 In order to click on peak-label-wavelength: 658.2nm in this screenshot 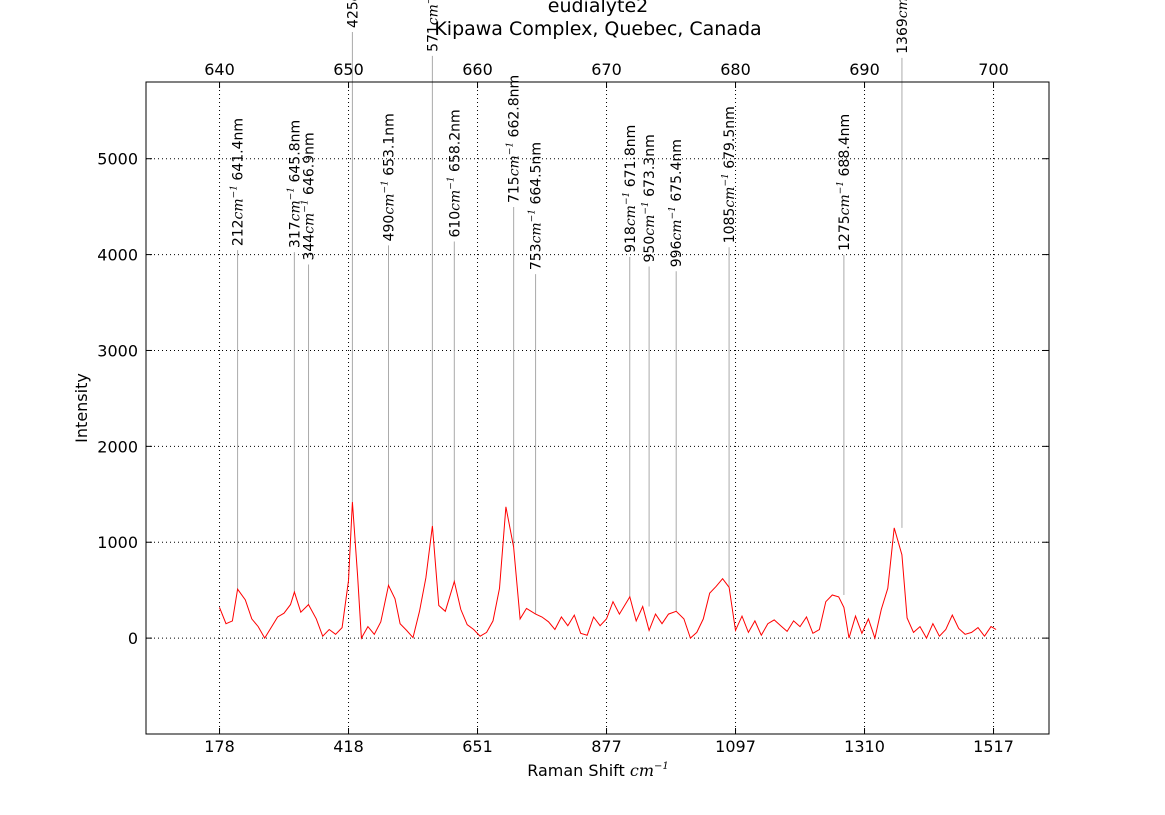, I will do `click(455, 142)`.